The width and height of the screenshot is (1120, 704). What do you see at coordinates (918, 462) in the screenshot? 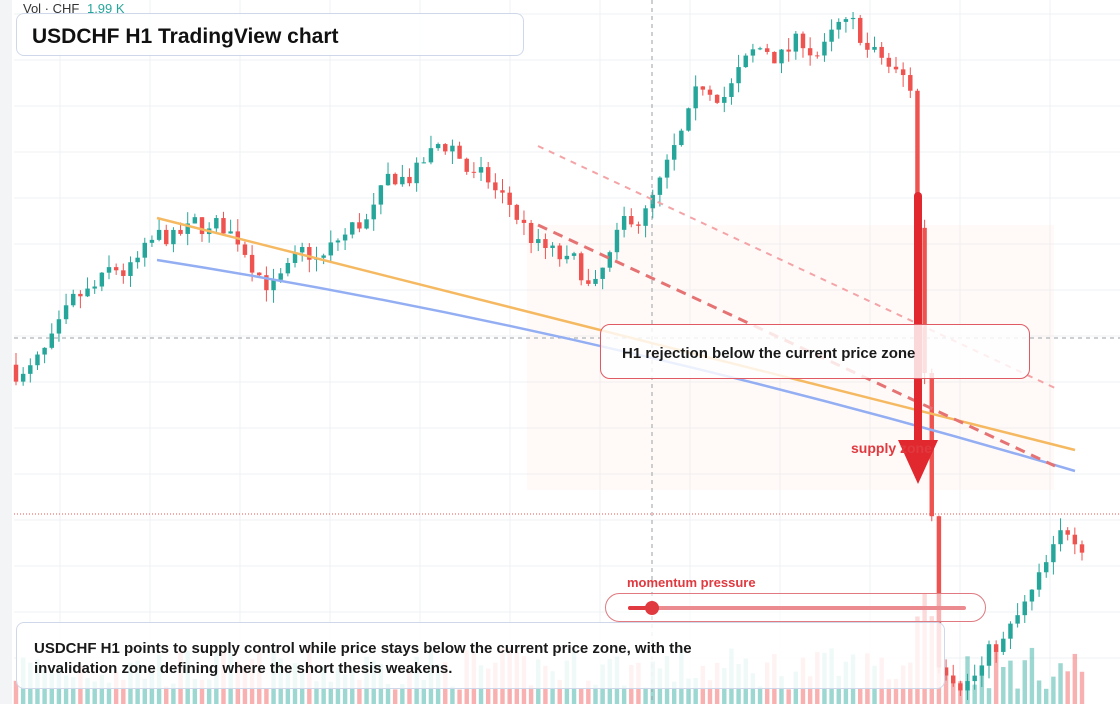
I see `down-arrow-icon` at bounding box center [918, 462].